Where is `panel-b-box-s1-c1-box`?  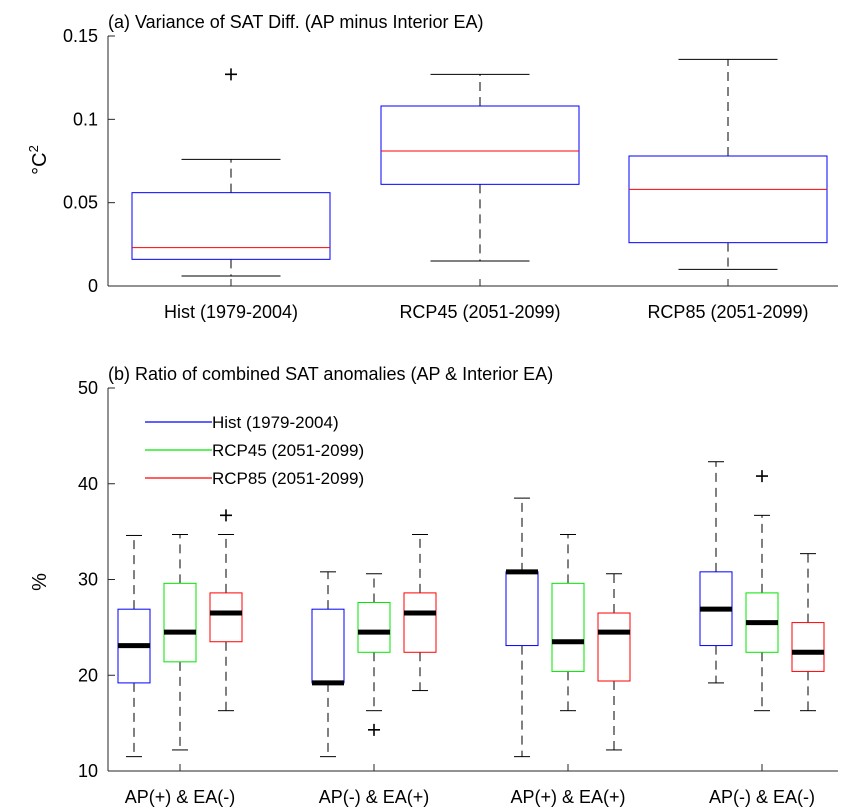 panel-b-box-s1-c1-box is located at coordinates (374, 627).